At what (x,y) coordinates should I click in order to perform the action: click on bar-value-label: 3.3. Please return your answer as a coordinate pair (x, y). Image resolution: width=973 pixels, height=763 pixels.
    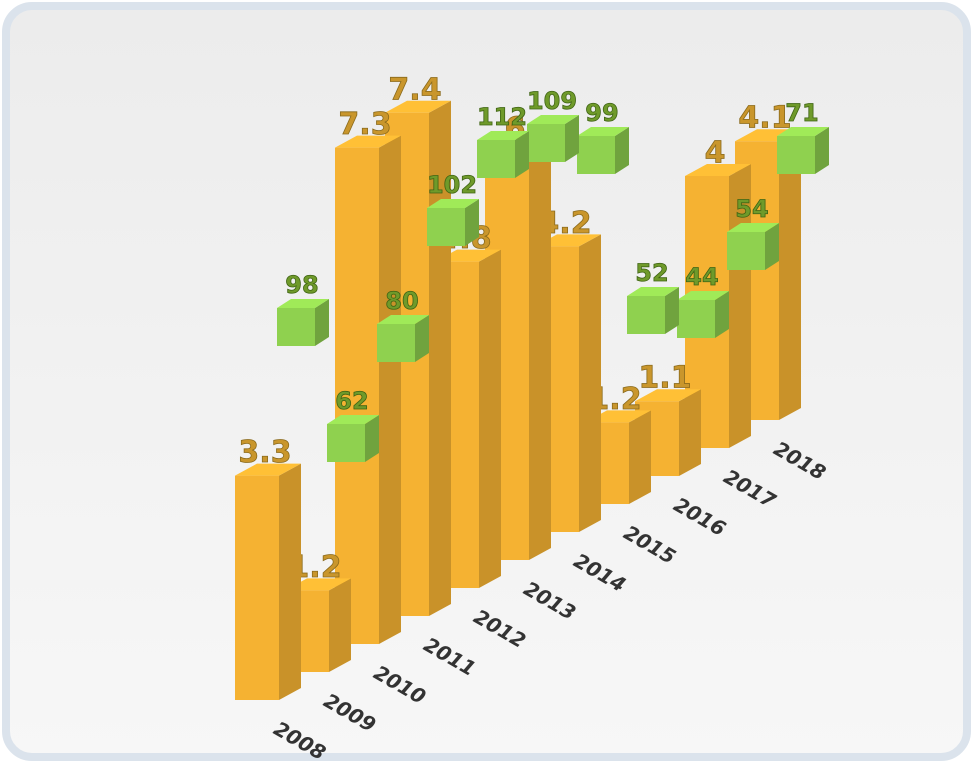
    Looking at the image, I should click on (264, 452).